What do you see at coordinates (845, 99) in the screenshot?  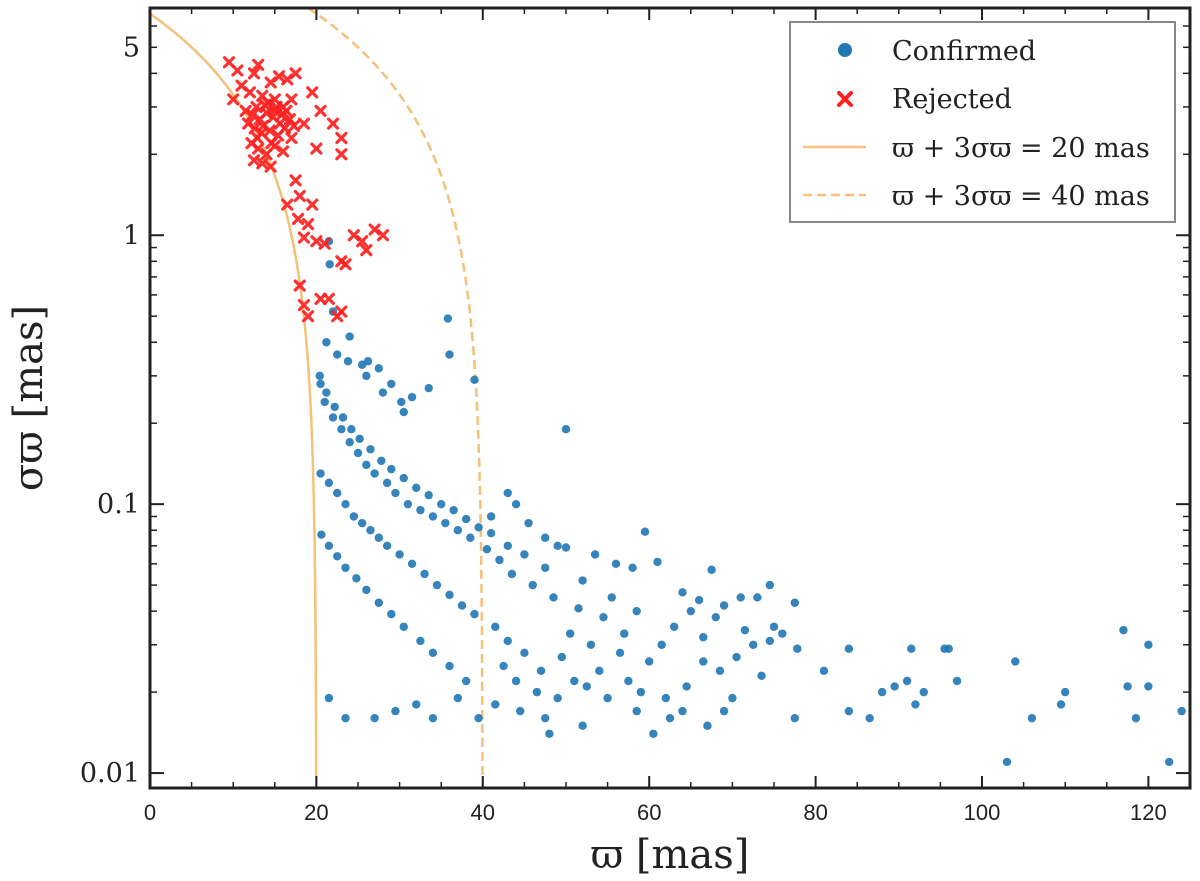 I see `legend-rejected-marker` at bounding box center [845, 99].